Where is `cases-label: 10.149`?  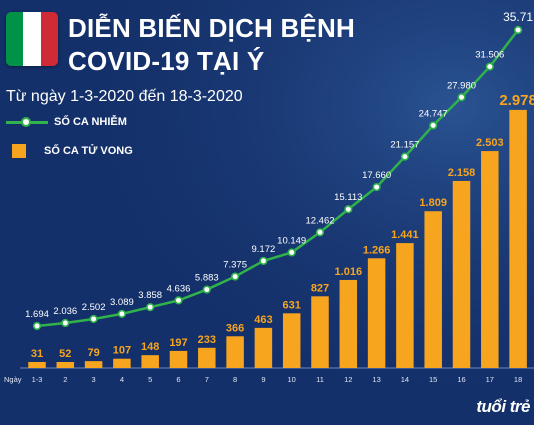
cases-label: 10.149 is located at coordinates (291, 240).